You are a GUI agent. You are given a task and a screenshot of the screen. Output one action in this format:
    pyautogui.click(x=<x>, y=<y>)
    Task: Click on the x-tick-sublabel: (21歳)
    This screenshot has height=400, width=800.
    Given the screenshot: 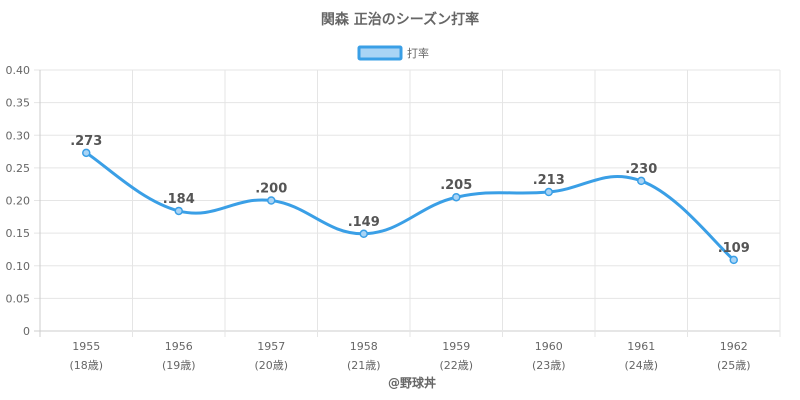 What is the action you would take?
    pyautogui.click(x=364, y=365)
    